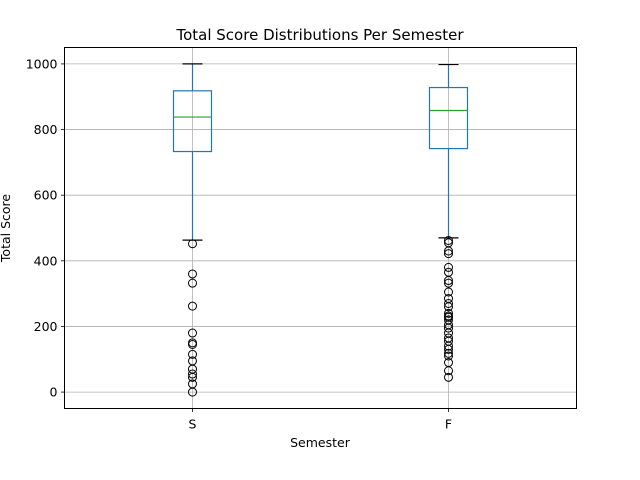 The image size is (640, 480). I want to click on y-tick-label: 200, so click(46, 326).